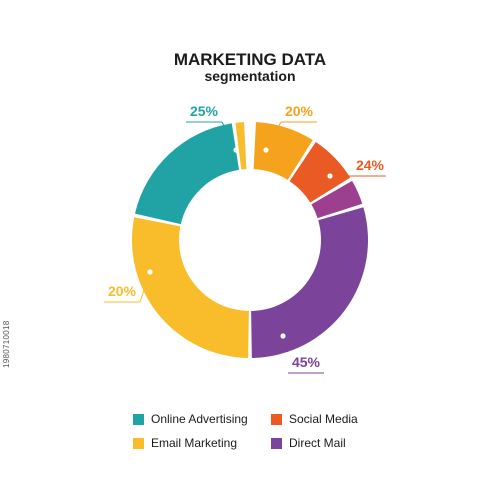 The width and height of the screenshot is (500, 500). What do you see at coordinates (199, 419) in the screenshot?
I see `legend-label-online-advertising: Online Advertising` at bounding box center [199, 419].